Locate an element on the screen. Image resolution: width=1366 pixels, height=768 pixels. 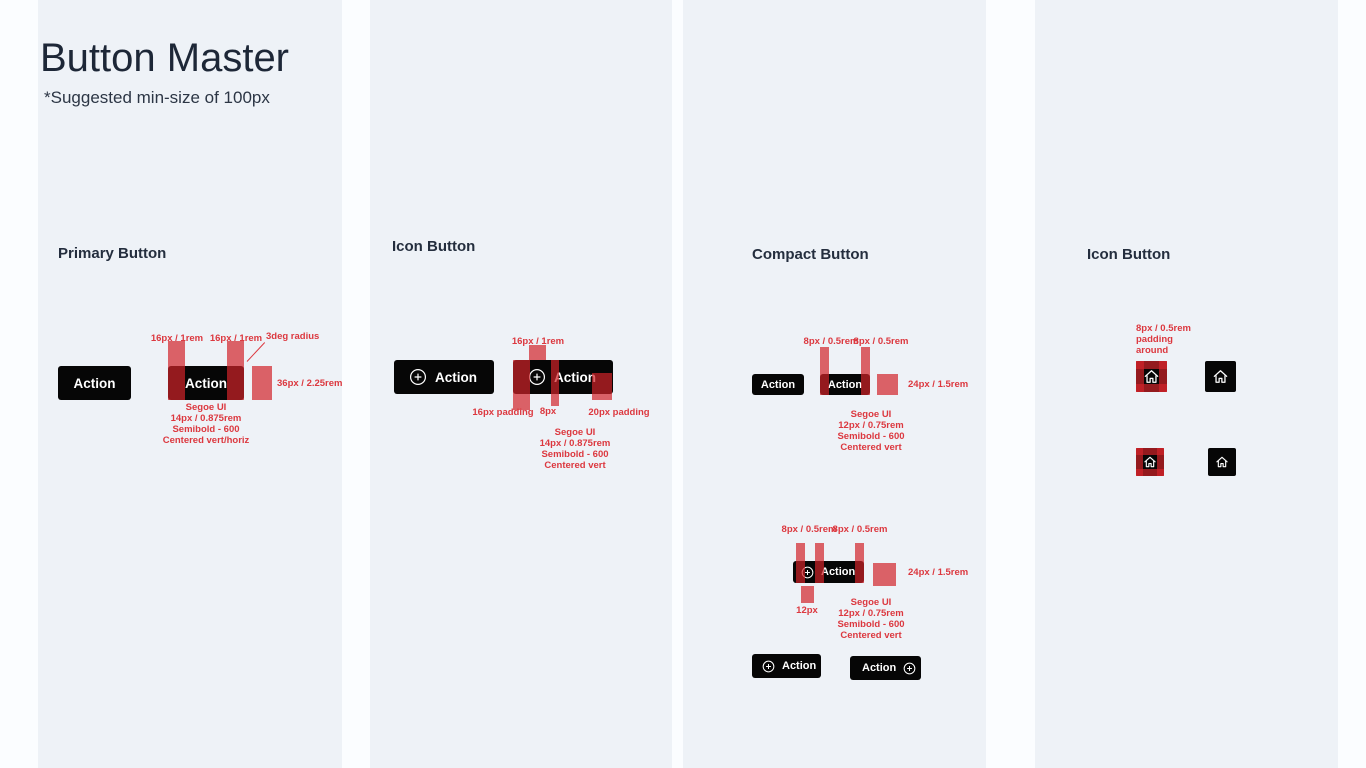
annotated-compact-action-button: Action is located at coordinates (845, 384).